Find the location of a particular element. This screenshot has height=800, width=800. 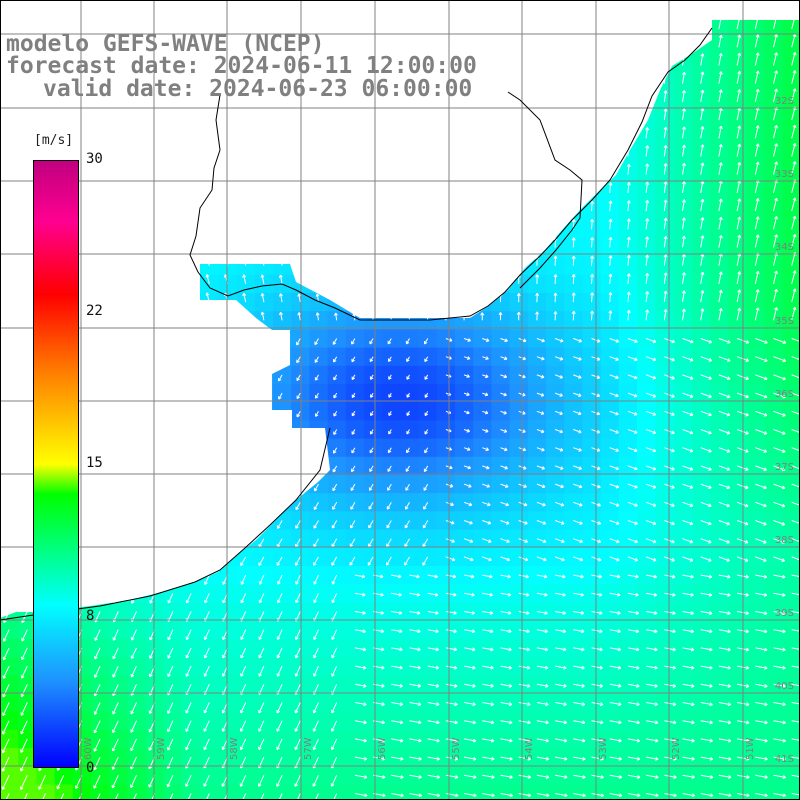

longitude-labels: 60W 59W 58W 57W 56W 55W 54W 53W 52W 51W is located at coordinates (419, 748).